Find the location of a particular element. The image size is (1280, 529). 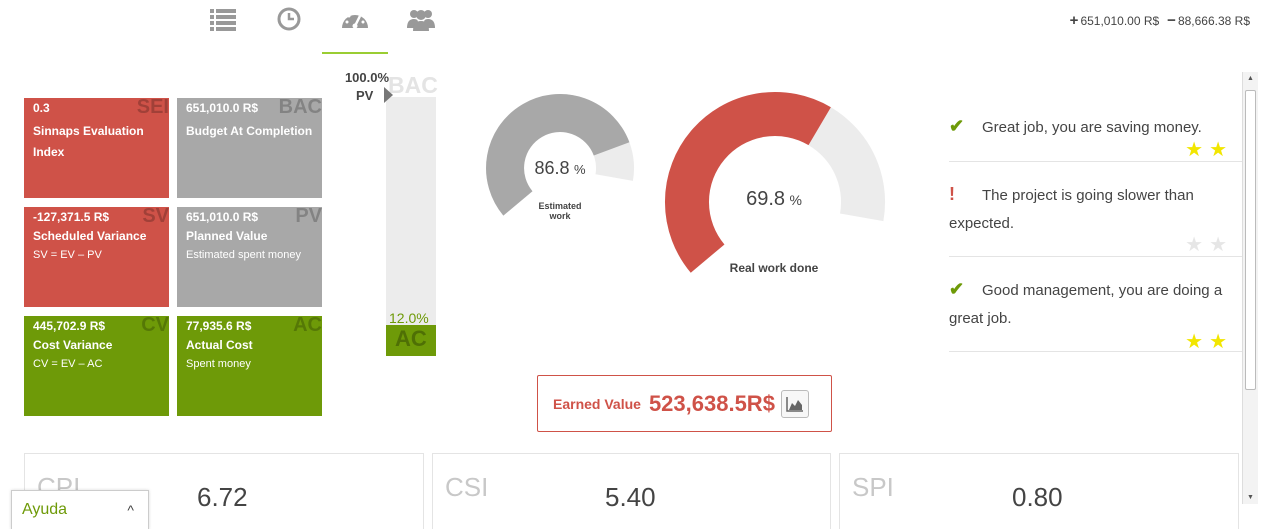

ac-percent: 12.0% is located at coordinates (409, 318).